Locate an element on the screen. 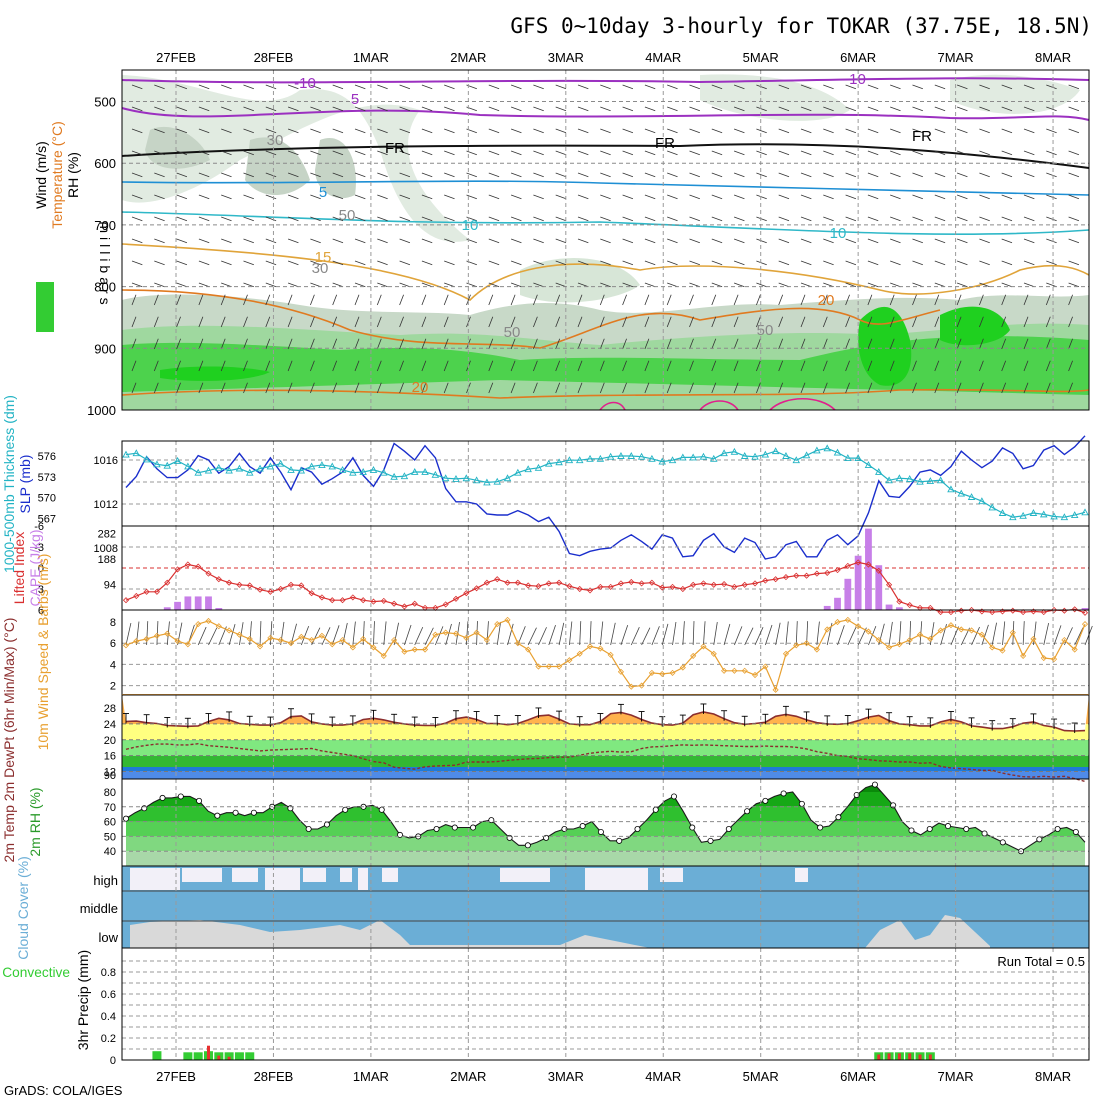  run-total-label: Run Total = 0.5 is located at coordinates (1041, 961).